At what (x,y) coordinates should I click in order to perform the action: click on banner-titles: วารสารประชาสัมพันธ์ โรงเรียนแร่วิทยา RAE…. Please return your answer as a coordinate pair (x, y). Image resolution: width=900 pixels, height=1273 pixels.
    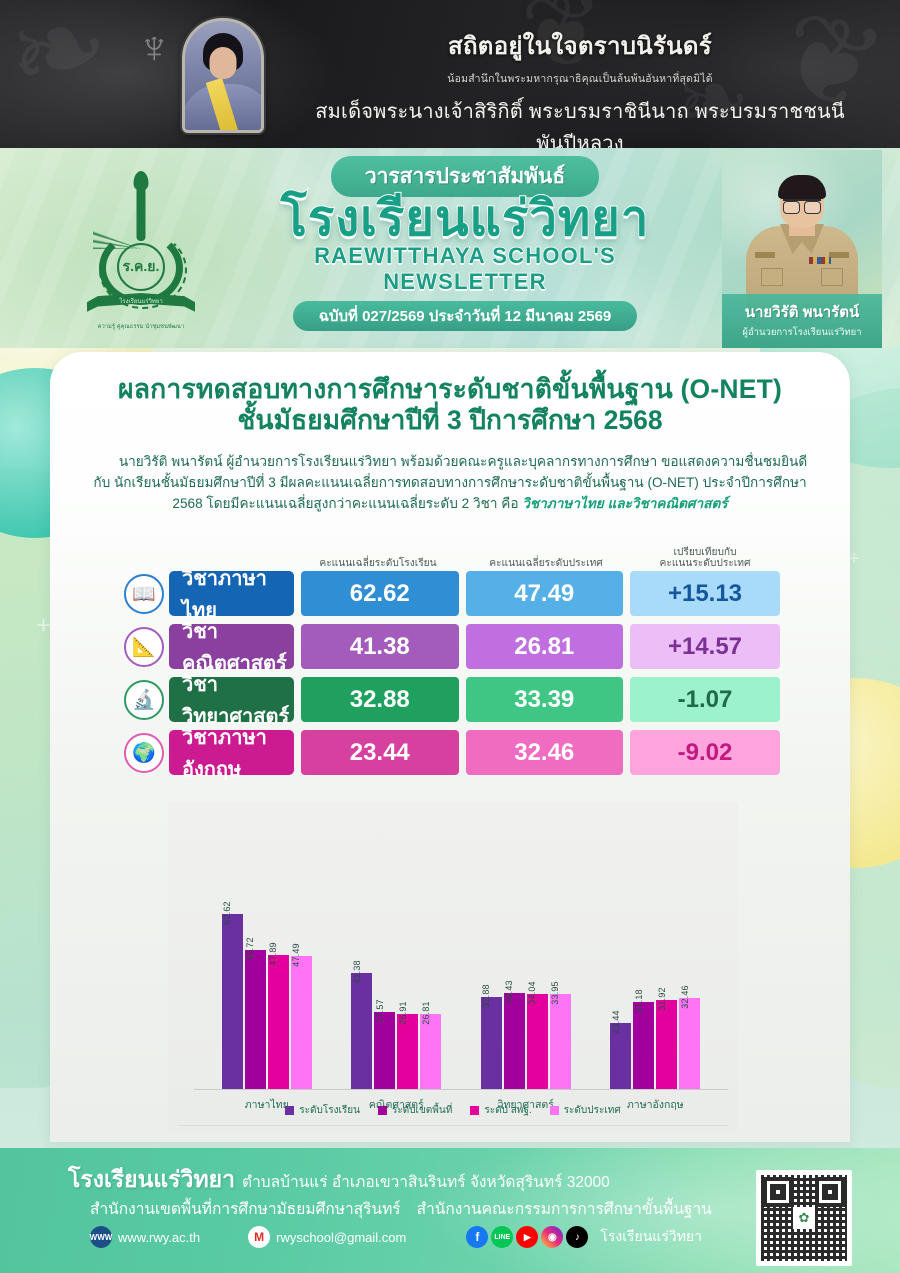
    Looking at the image, I should click on (465, 243).